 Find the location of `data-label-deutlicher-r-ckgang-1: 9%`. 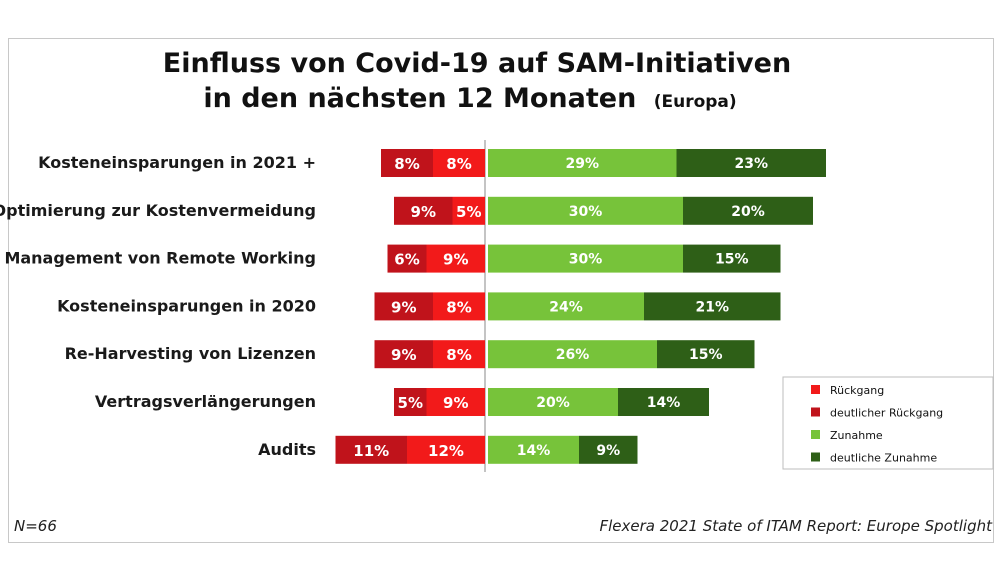

data-label-deutlicher-r-ckgang-1: 9% is located at coordinates (423, 212).